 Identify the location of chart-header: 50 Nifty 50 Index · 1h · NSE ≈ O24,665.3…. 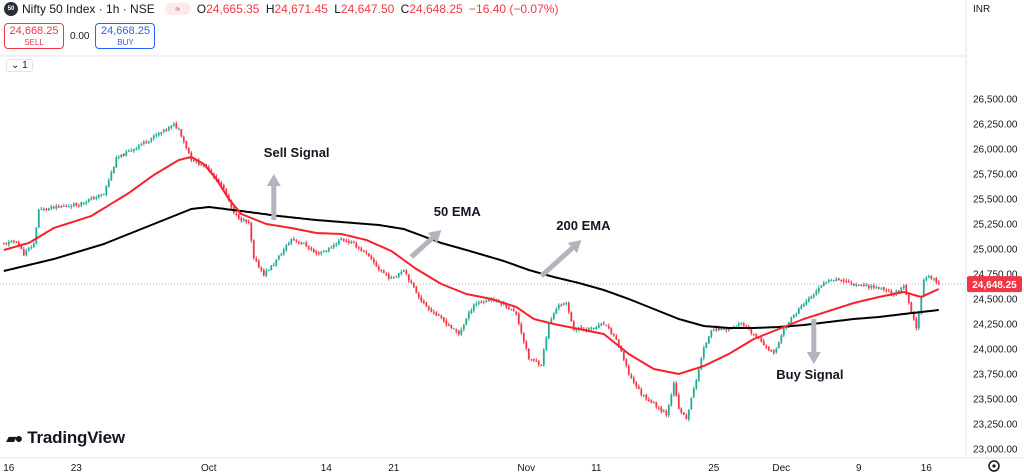
(282, 9).